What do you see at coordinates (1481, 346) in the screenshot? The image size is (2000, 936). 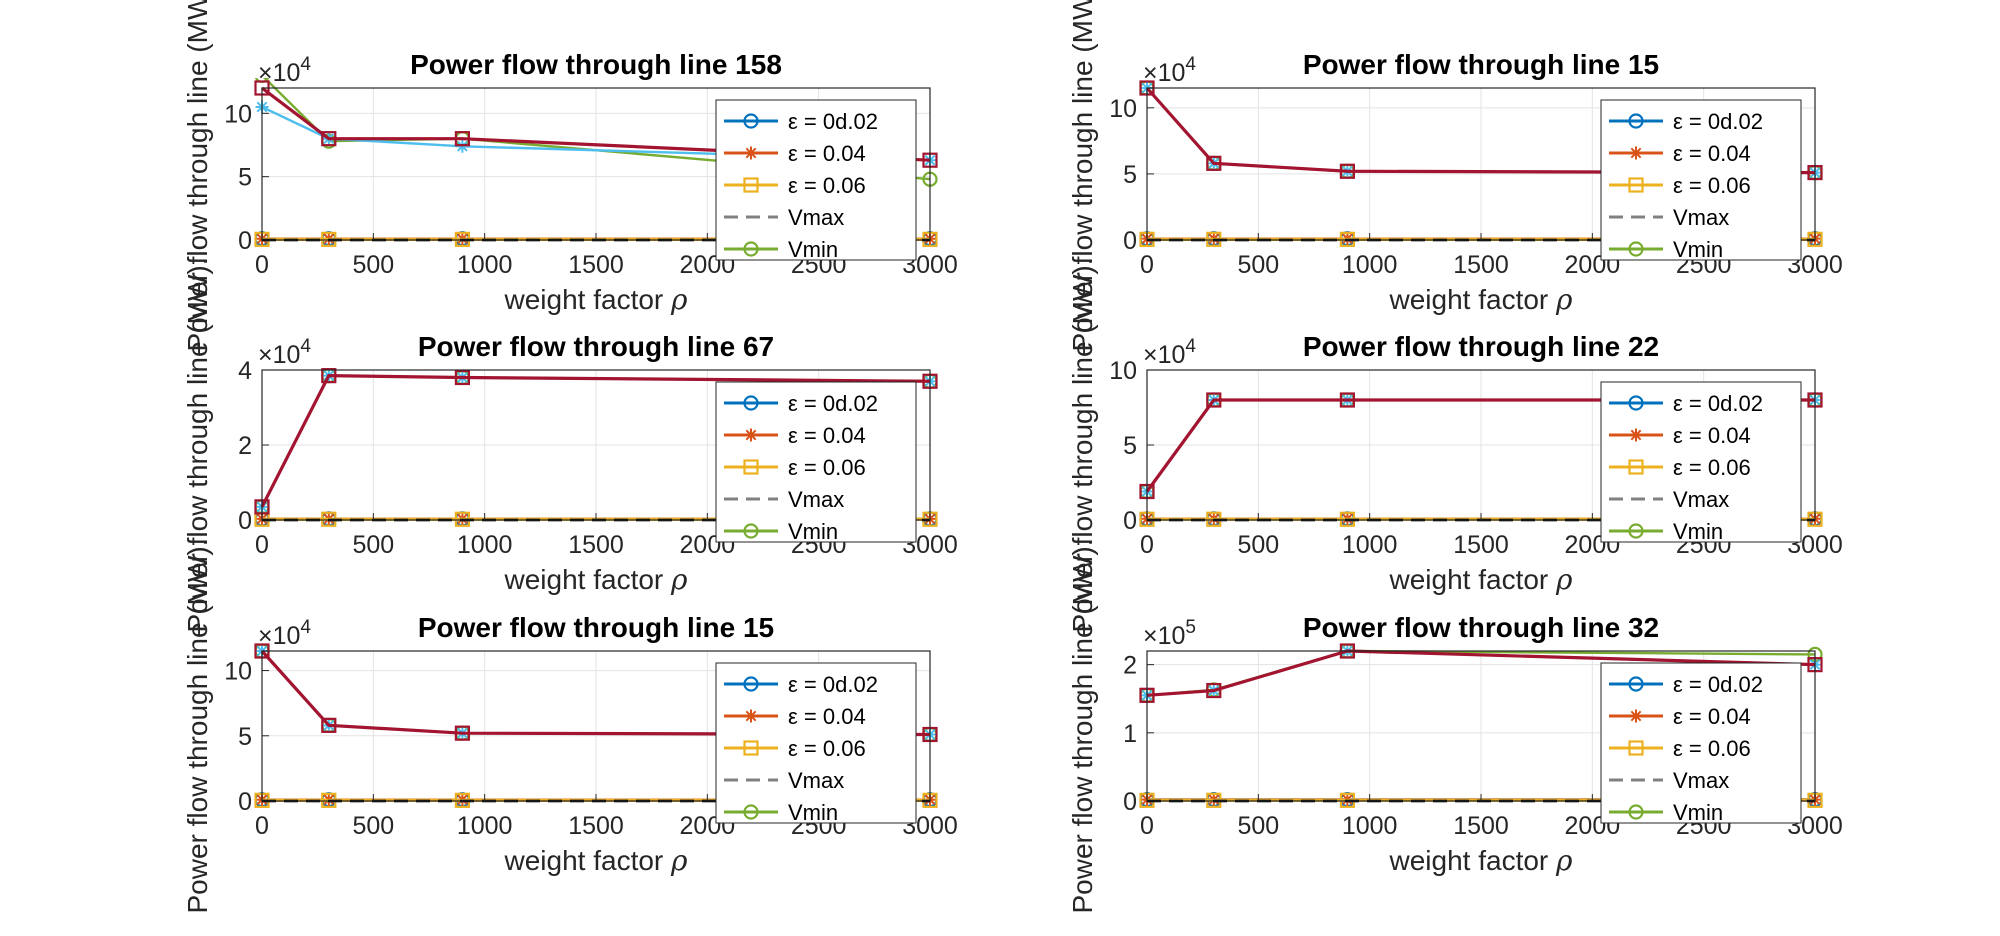 I see `subplot-title: Power flow through line 22` at bounding box center [1481, 346].